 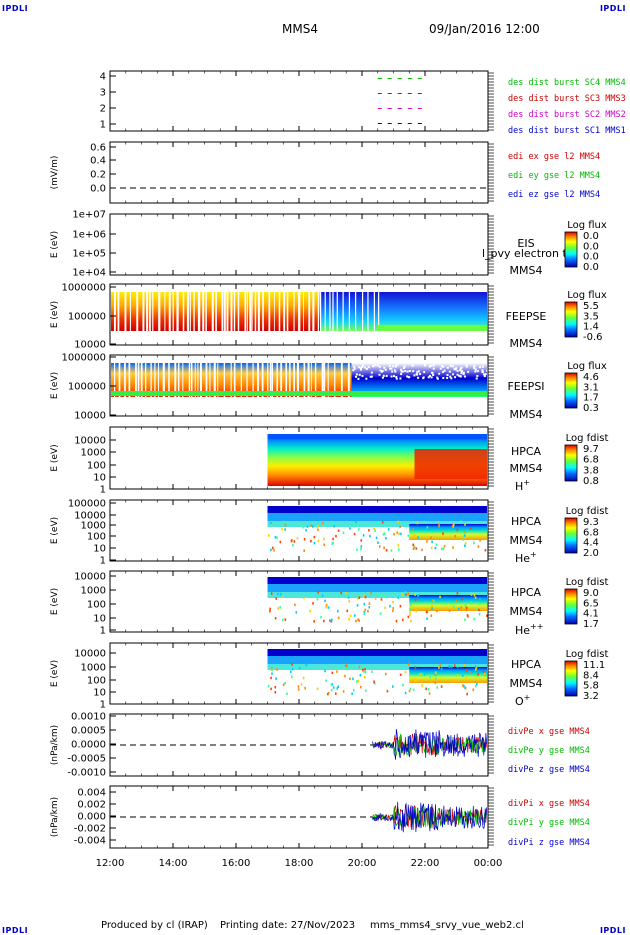 What do you see at coordinates (96, 466) in the screenshot?
I see `hpca_h-y-tick-label: 100` at bounding box center [96, 466].